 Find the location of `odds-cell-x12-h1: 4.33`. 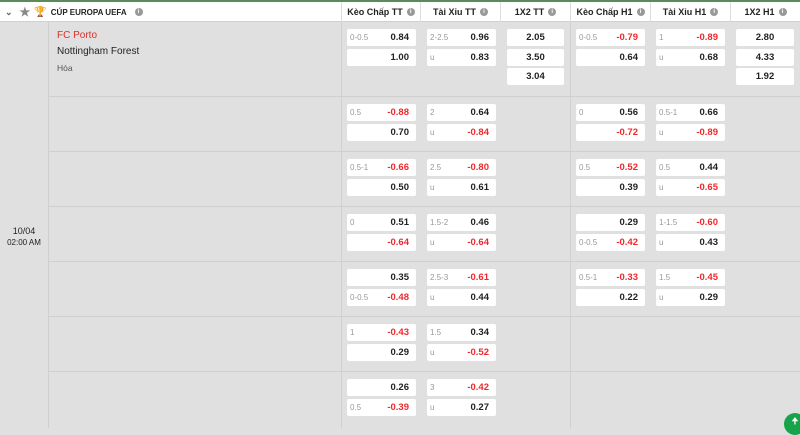

odds-cell-x12-h1: 4.33 is located at coordinates (765, 57).